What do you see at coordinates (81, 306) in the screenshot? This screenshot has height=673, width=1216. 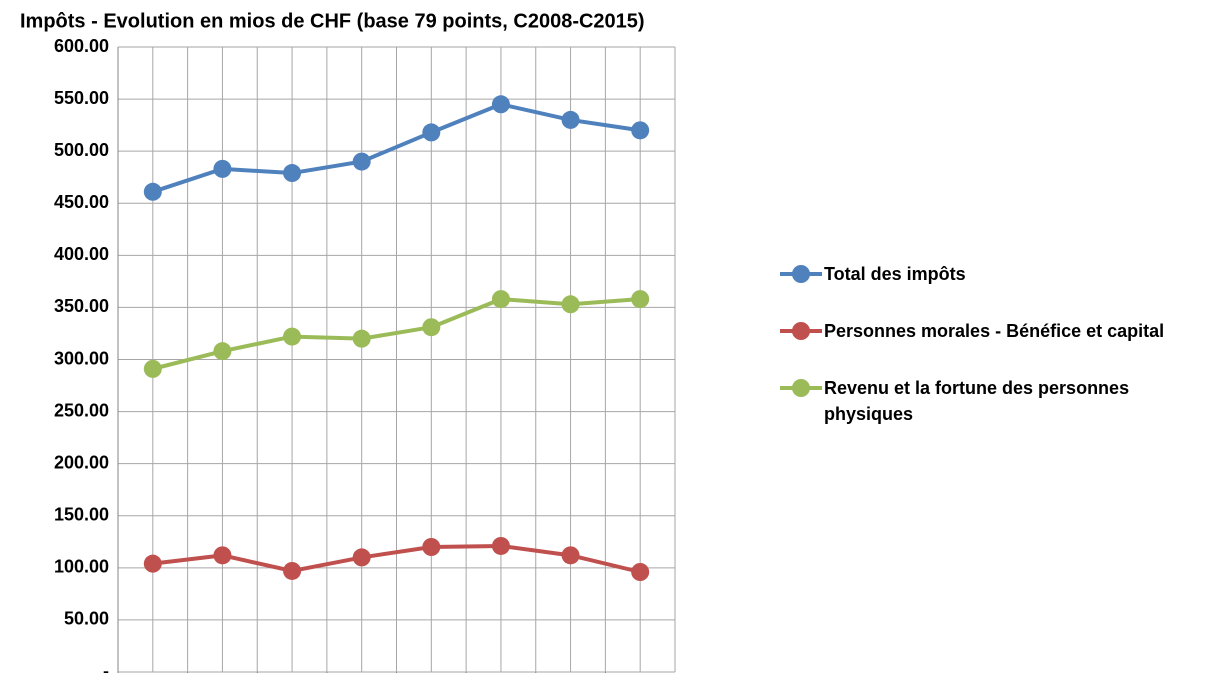 I see `y-tick-label: 350.00` at bounding box center [81, 306].